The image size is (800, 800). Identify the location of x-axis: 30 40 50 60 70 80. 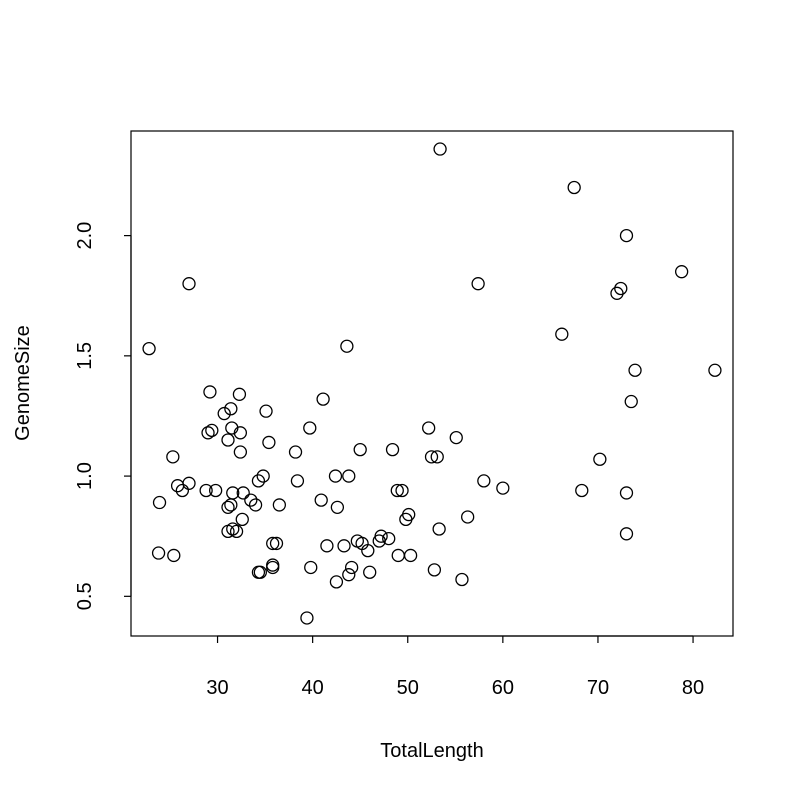
(455, 667).